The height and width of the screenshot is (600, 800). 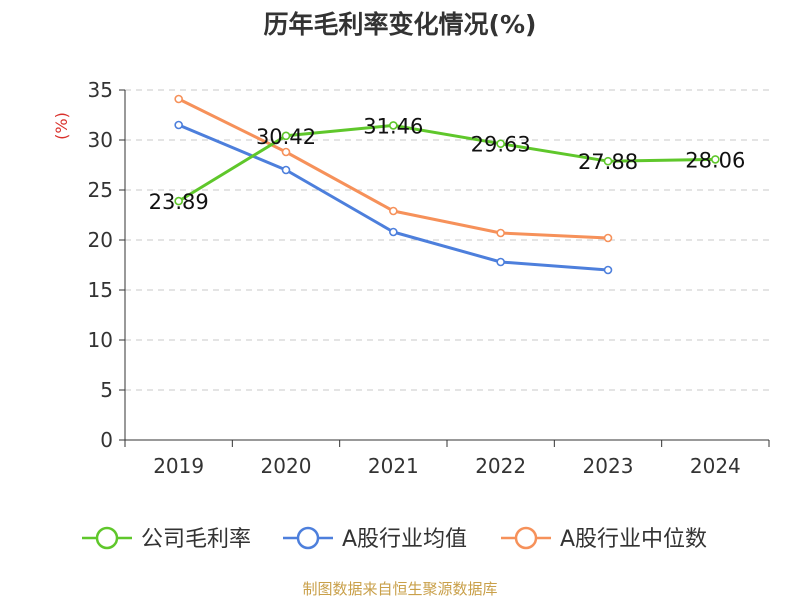 What do you see at coordinates (100, 340) in the screenshot?
I see `y-tick-label: 10` at bounding box center [100, 340].